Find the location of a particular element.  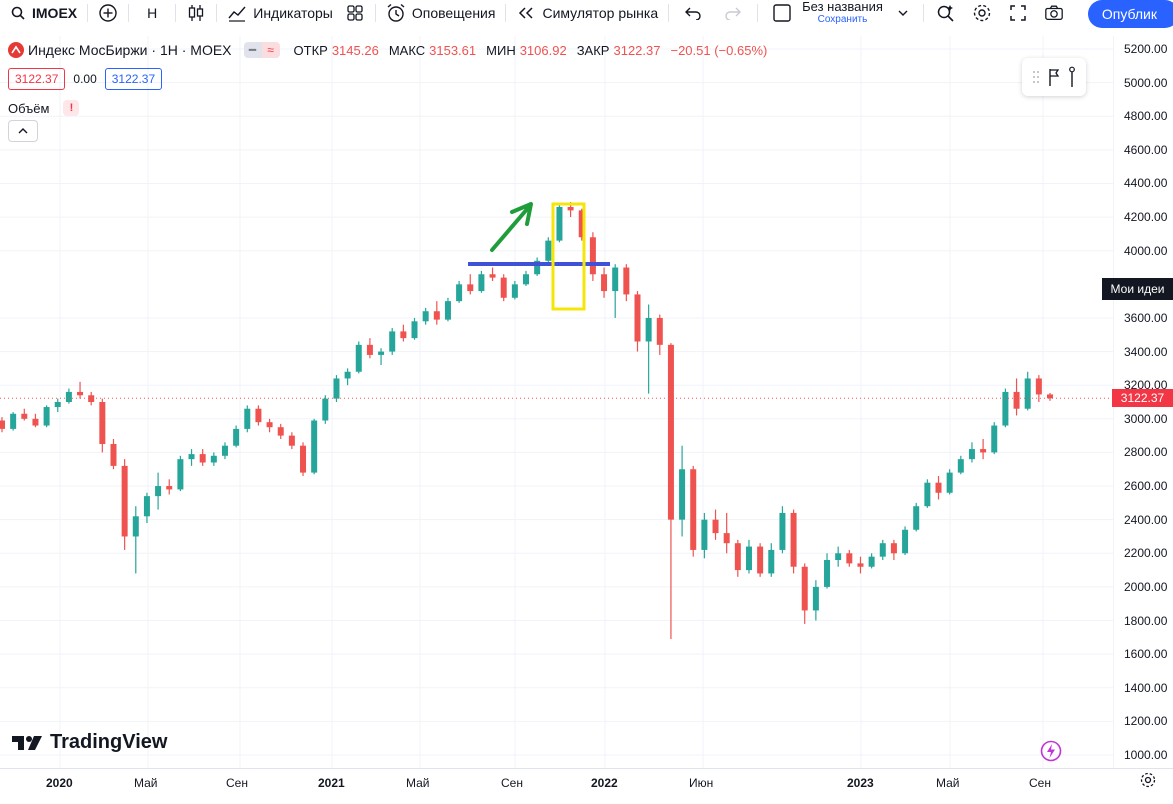

undo-button is located at coordinates (693, 13).